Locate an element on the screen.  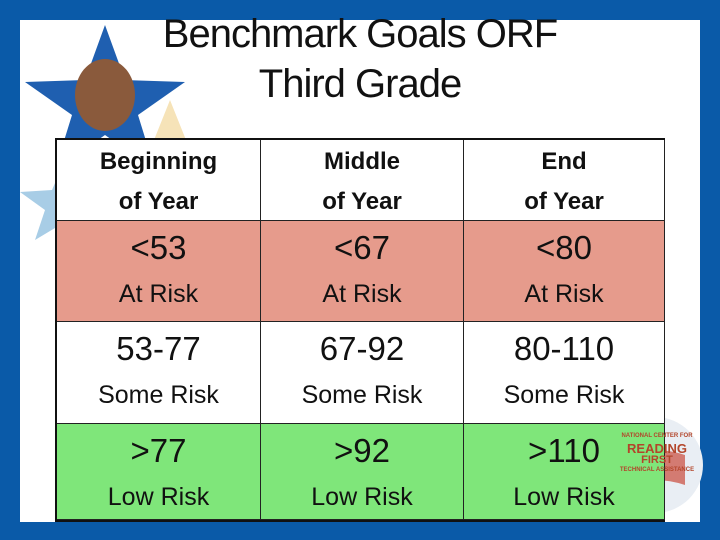
cell-value: <80 is located at coordinates (564, 247).